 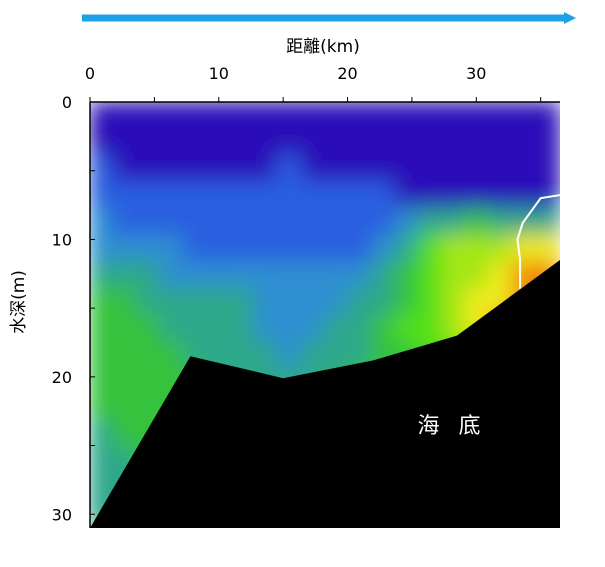 I want to click on contour-line, so click(x=541, y=241).